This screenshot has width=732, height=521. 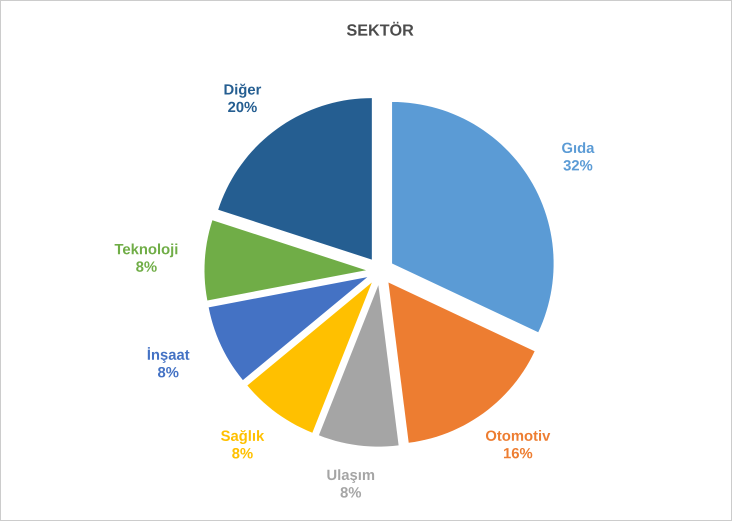 I want to click on slice-label: Teknoloji, so click(x=146, y=250).